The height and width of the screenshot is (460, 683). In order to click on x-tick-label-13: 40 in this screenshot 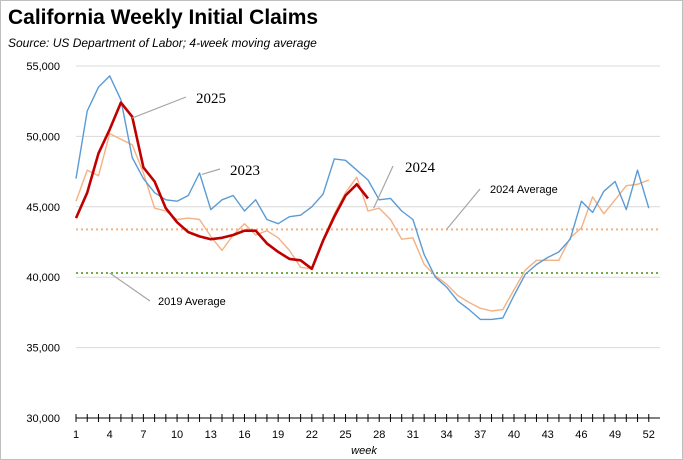, I will do `click(514, 435)`.